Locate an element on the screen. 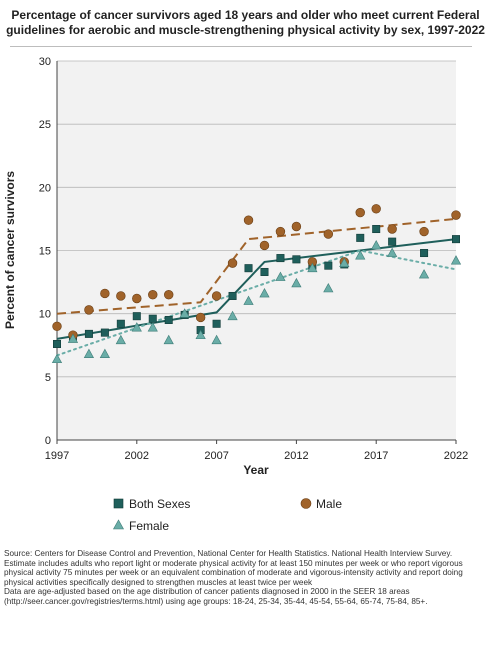 The width and height of the screenshot is (491, 646). x-tick-label: 2022 is located at coordinates (456, 456).